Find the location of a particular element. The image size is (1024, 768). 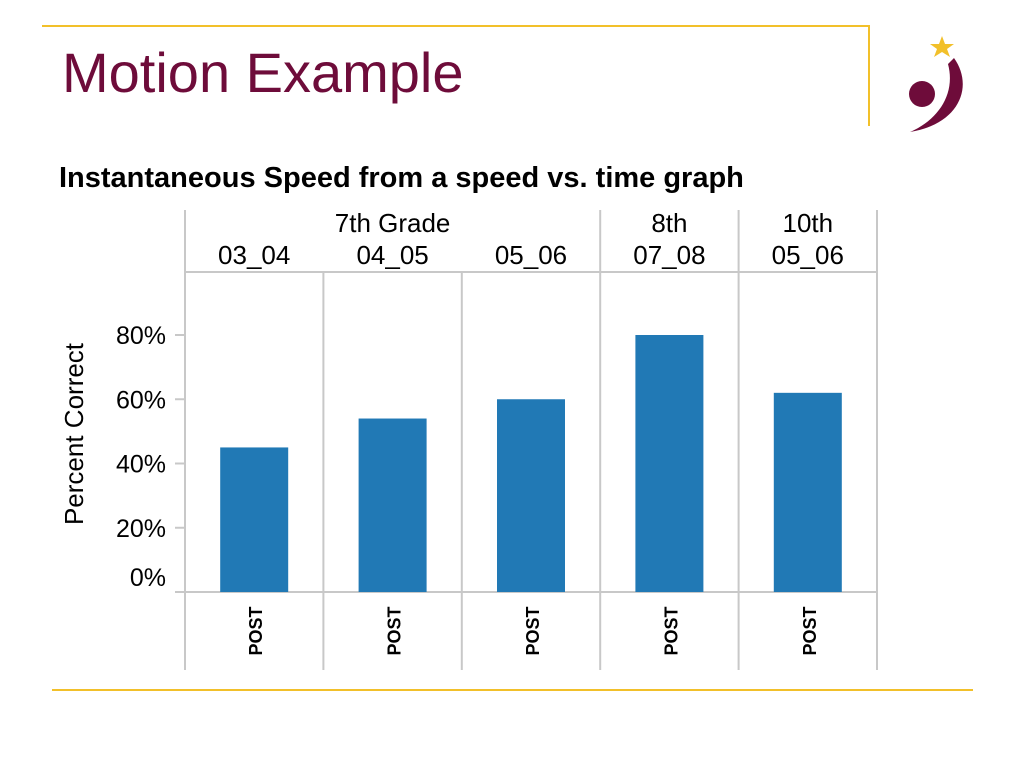

slide-title: Motion Example is located at coordinates (263, 72).